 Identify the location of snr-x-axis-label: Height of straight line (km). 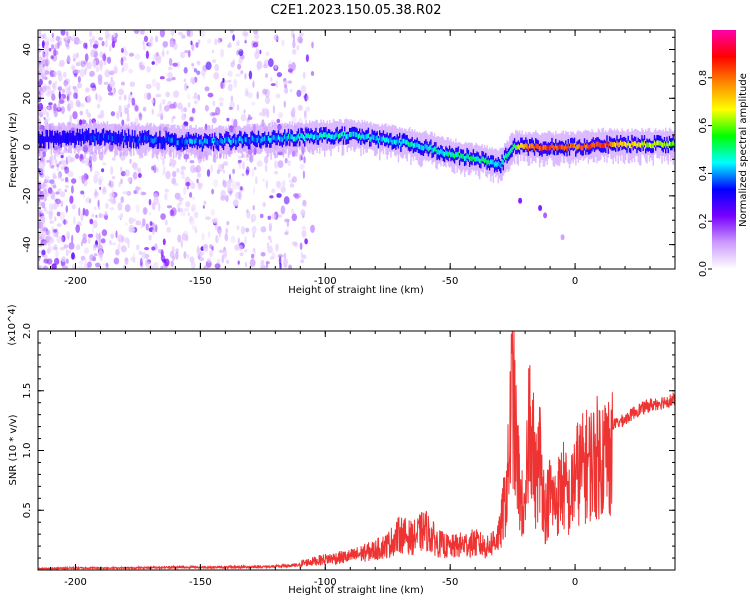
(356, 590).